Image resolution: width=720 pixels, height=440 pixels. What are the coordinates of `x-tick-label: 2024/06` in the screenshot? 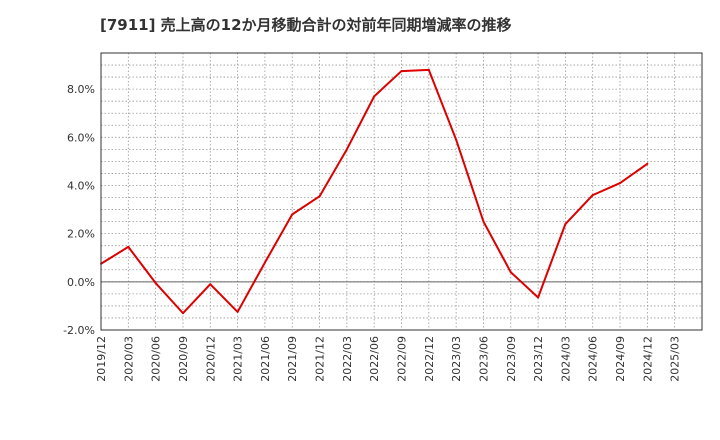 It's located at (593, 359).